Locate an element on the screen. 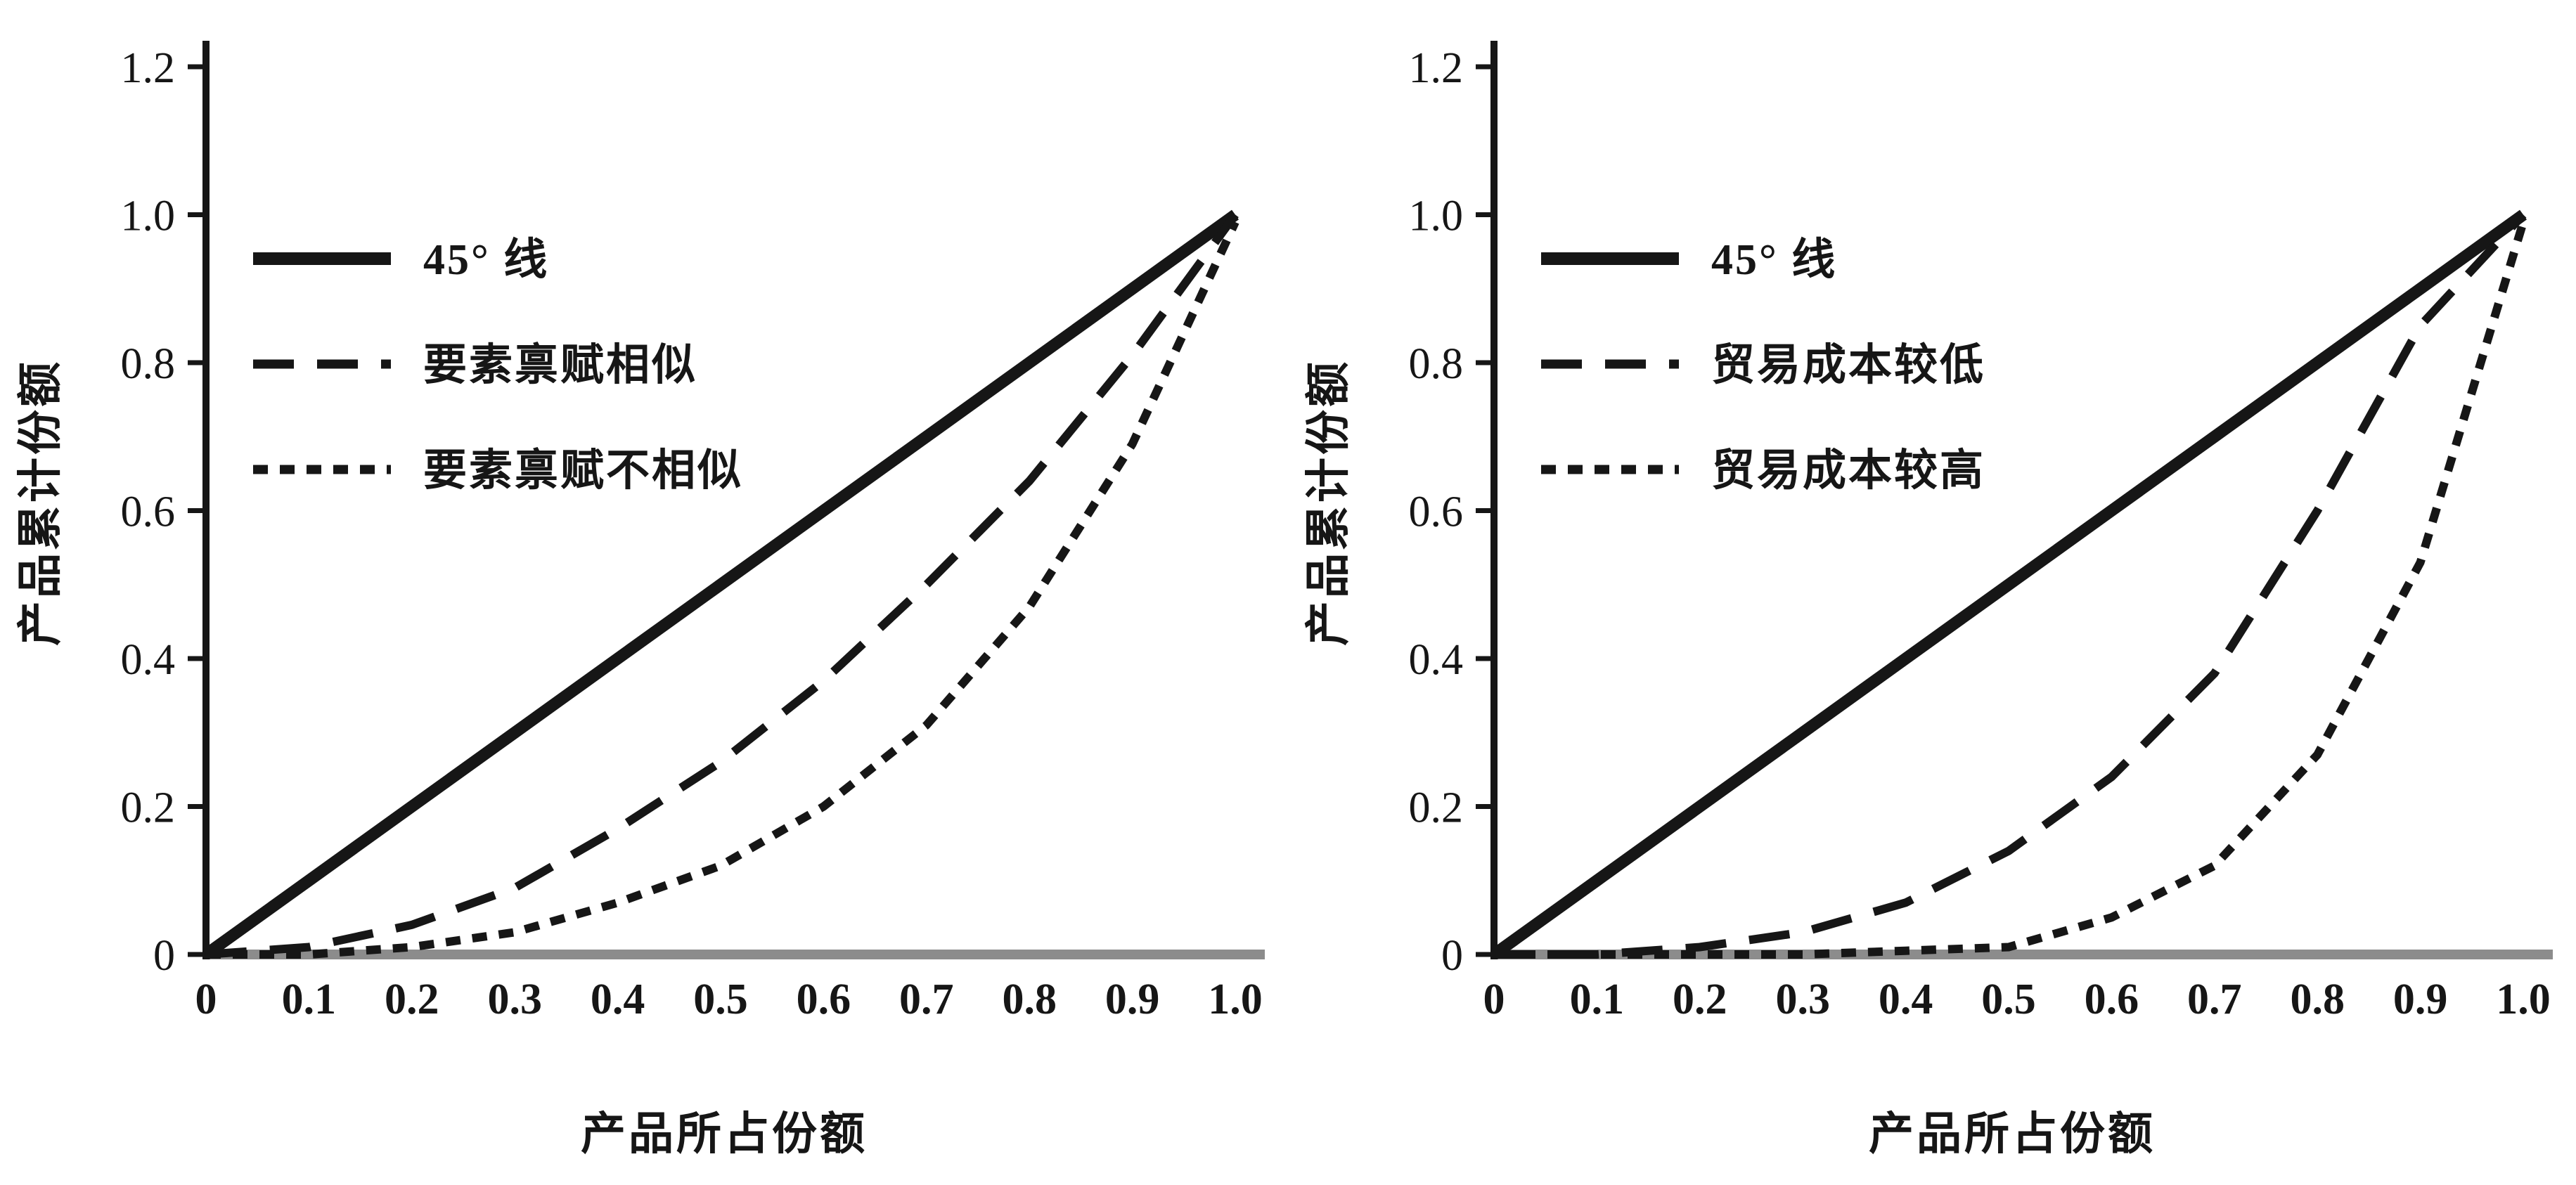 The image size is (2576, 1185). legend-label-2: 要素禀赋不相似 is located at coordinates (583, 470).